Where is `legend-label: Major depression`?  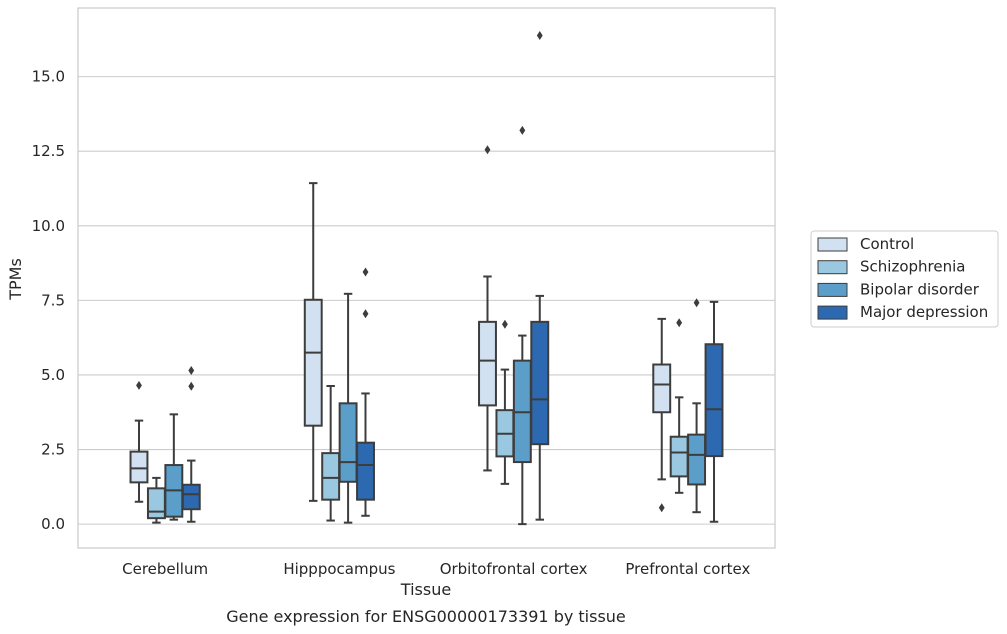 legend-label: Major depression is located at coordinates (924, 312).